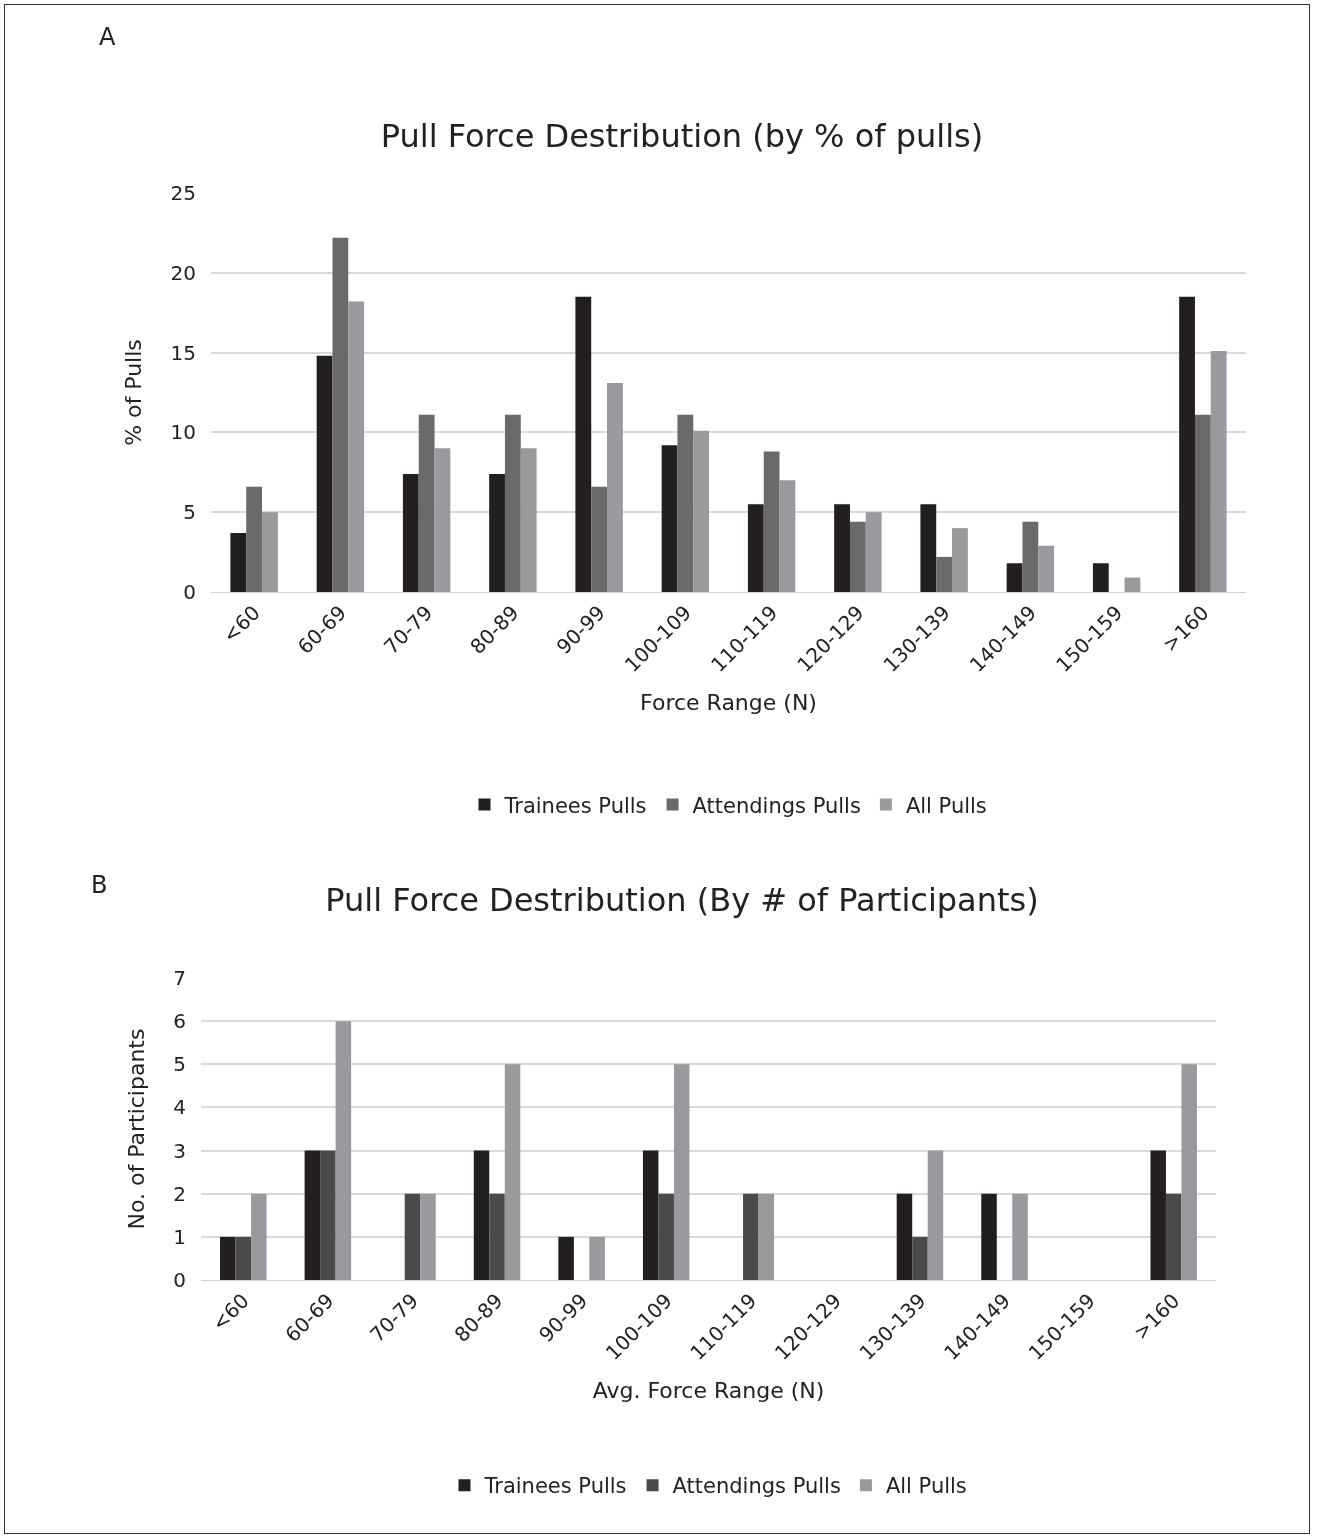  I want to click on y-tick-label: 10, so click(183, 432).